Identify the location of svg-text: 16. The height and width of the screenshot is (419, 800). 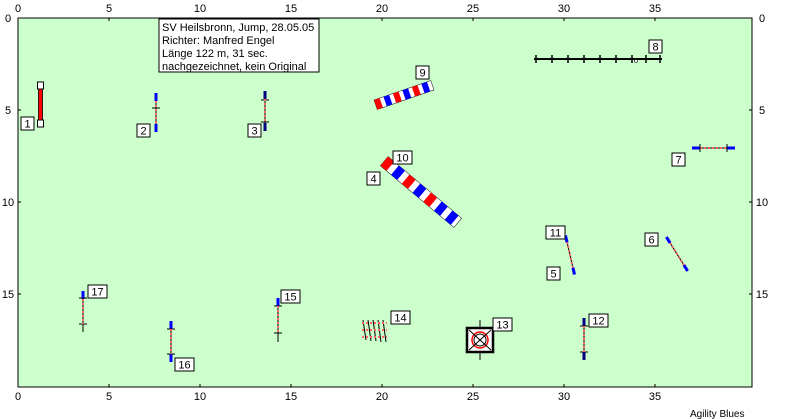
(184, 366).